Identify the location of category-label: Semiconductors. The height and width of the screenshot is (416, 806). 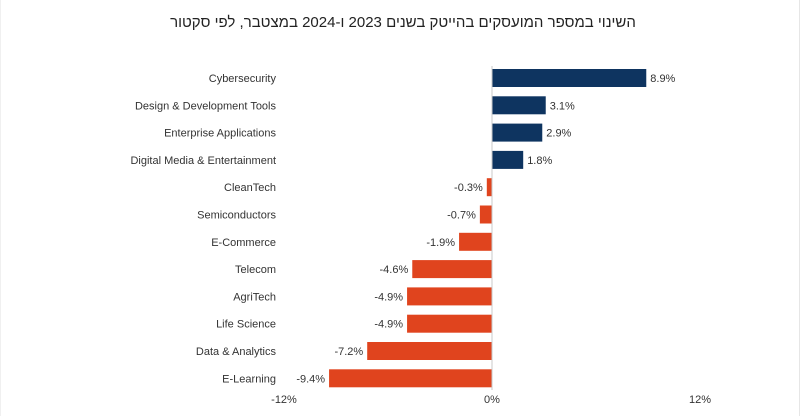
(236, 216).